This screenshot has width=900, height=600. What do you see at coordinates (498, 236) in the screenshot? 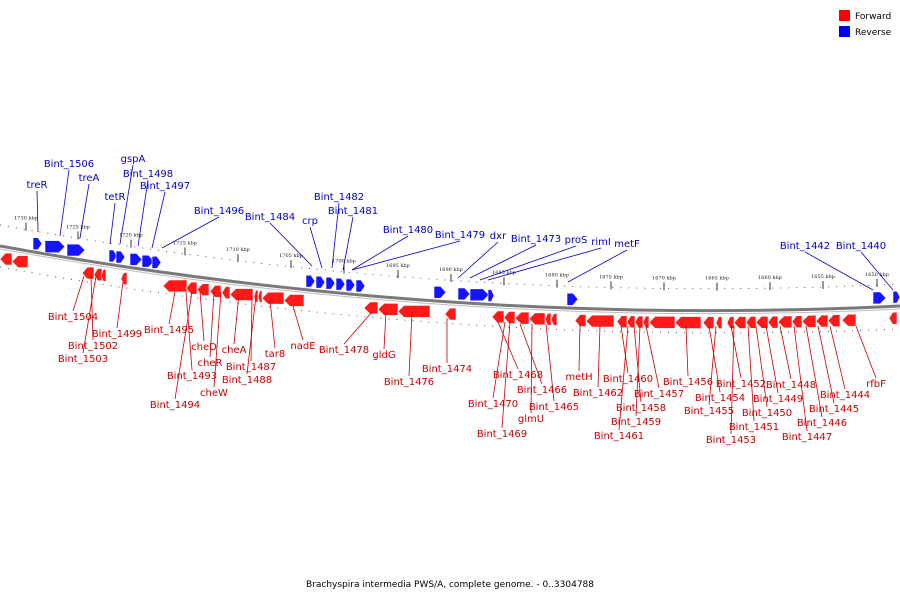
I see `reverse-gene-label: dxr` at bounding box center [498, 236].